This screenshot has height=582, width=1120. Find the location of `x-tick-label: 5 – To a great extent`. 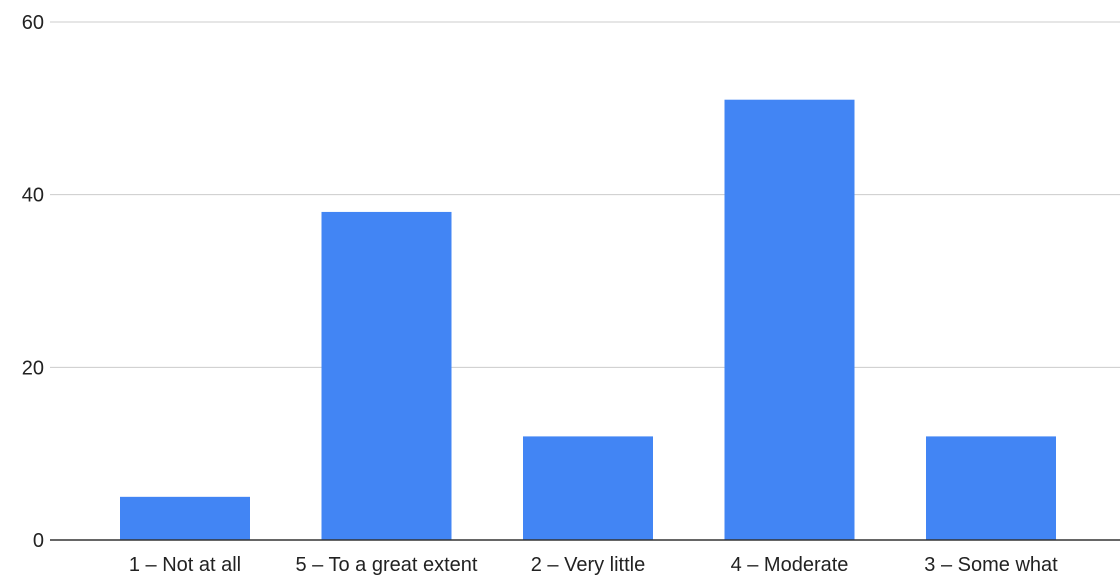

x-tick-label: 5 – To a great extent is located at coordinates (387, 565).